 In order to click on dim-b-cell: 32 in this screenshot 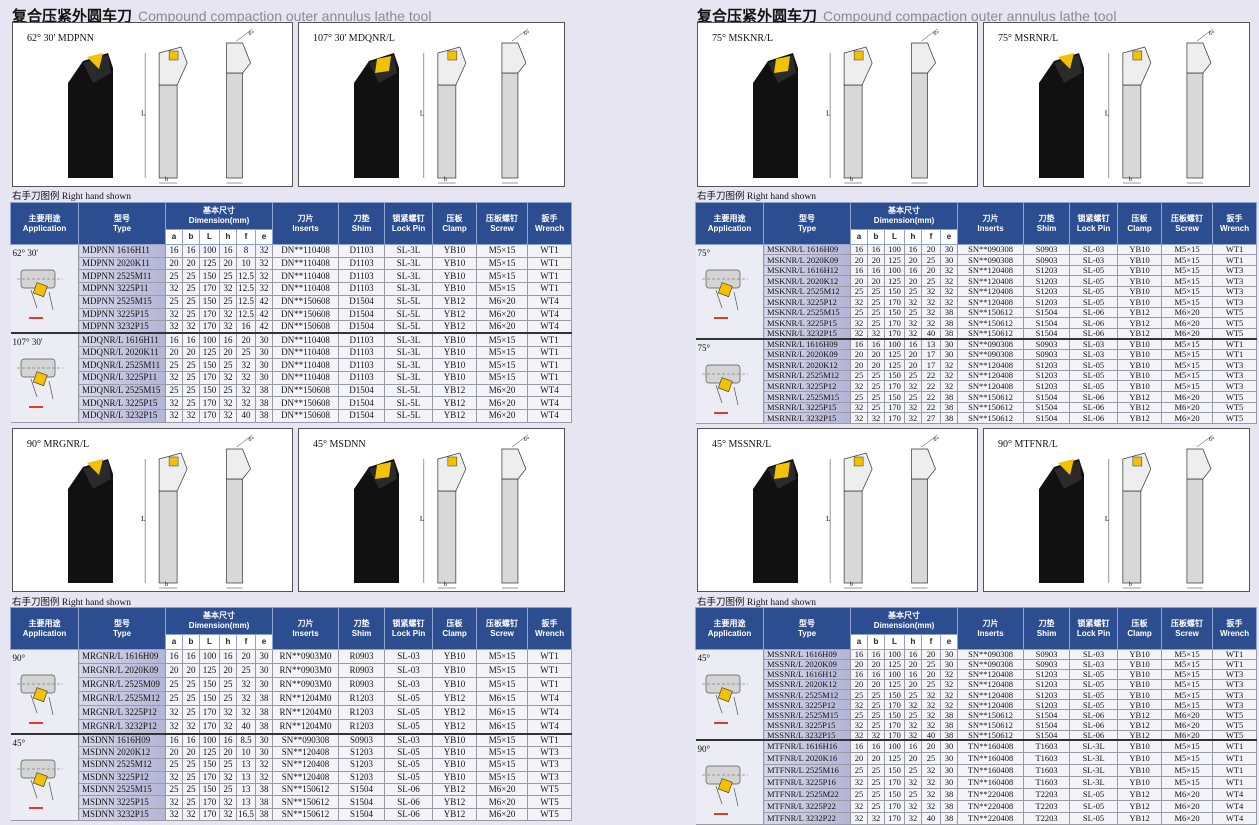, I will do `click(876, 418)`.